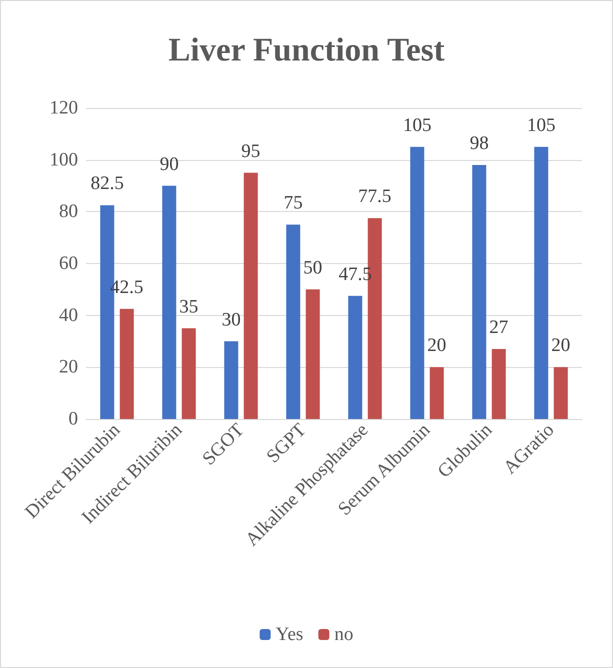 The width and height of the screenshot is (613, 668). What do you see at coordinates (293, 203) in the screenshot?
I see `data-label: 75` at bounding box center [293, 203].